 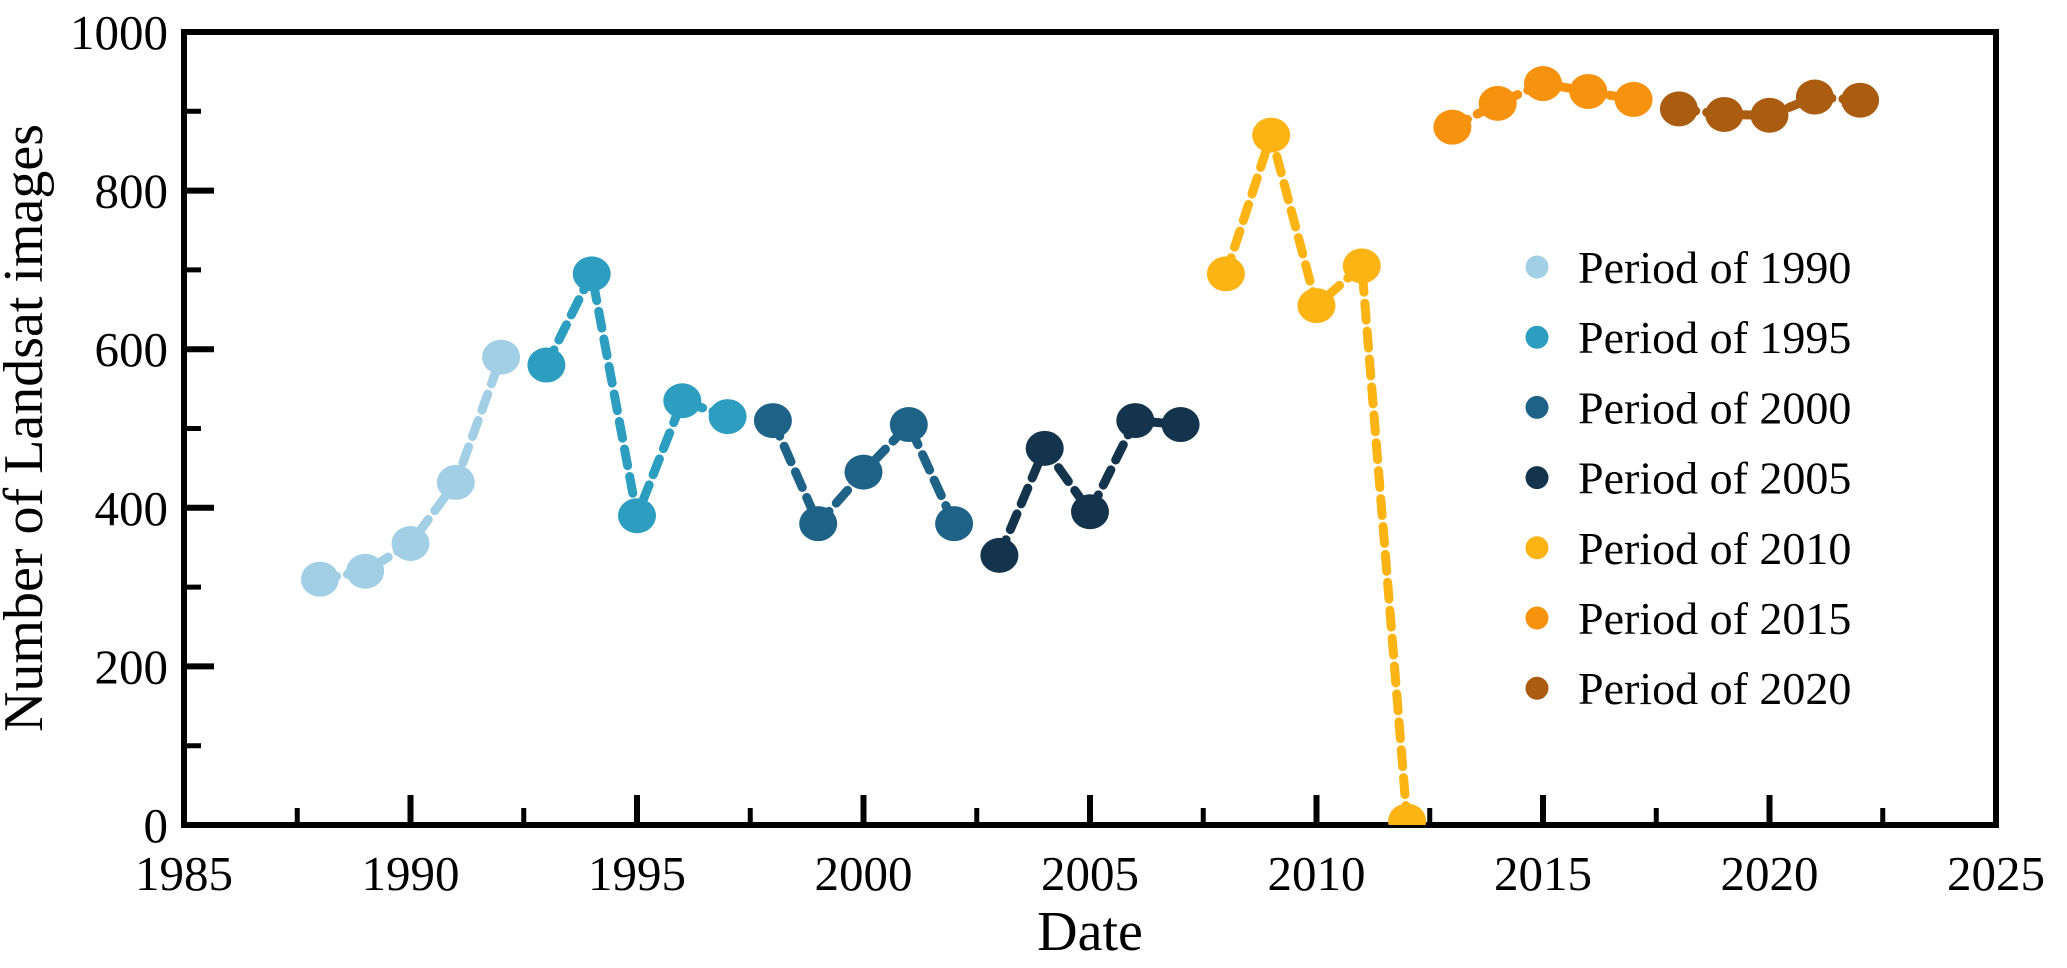 What do you see at coordinates (1317, 873) in the screenshot?
I see `x-tick-label: 2010` at bounding box center [1317, 873].